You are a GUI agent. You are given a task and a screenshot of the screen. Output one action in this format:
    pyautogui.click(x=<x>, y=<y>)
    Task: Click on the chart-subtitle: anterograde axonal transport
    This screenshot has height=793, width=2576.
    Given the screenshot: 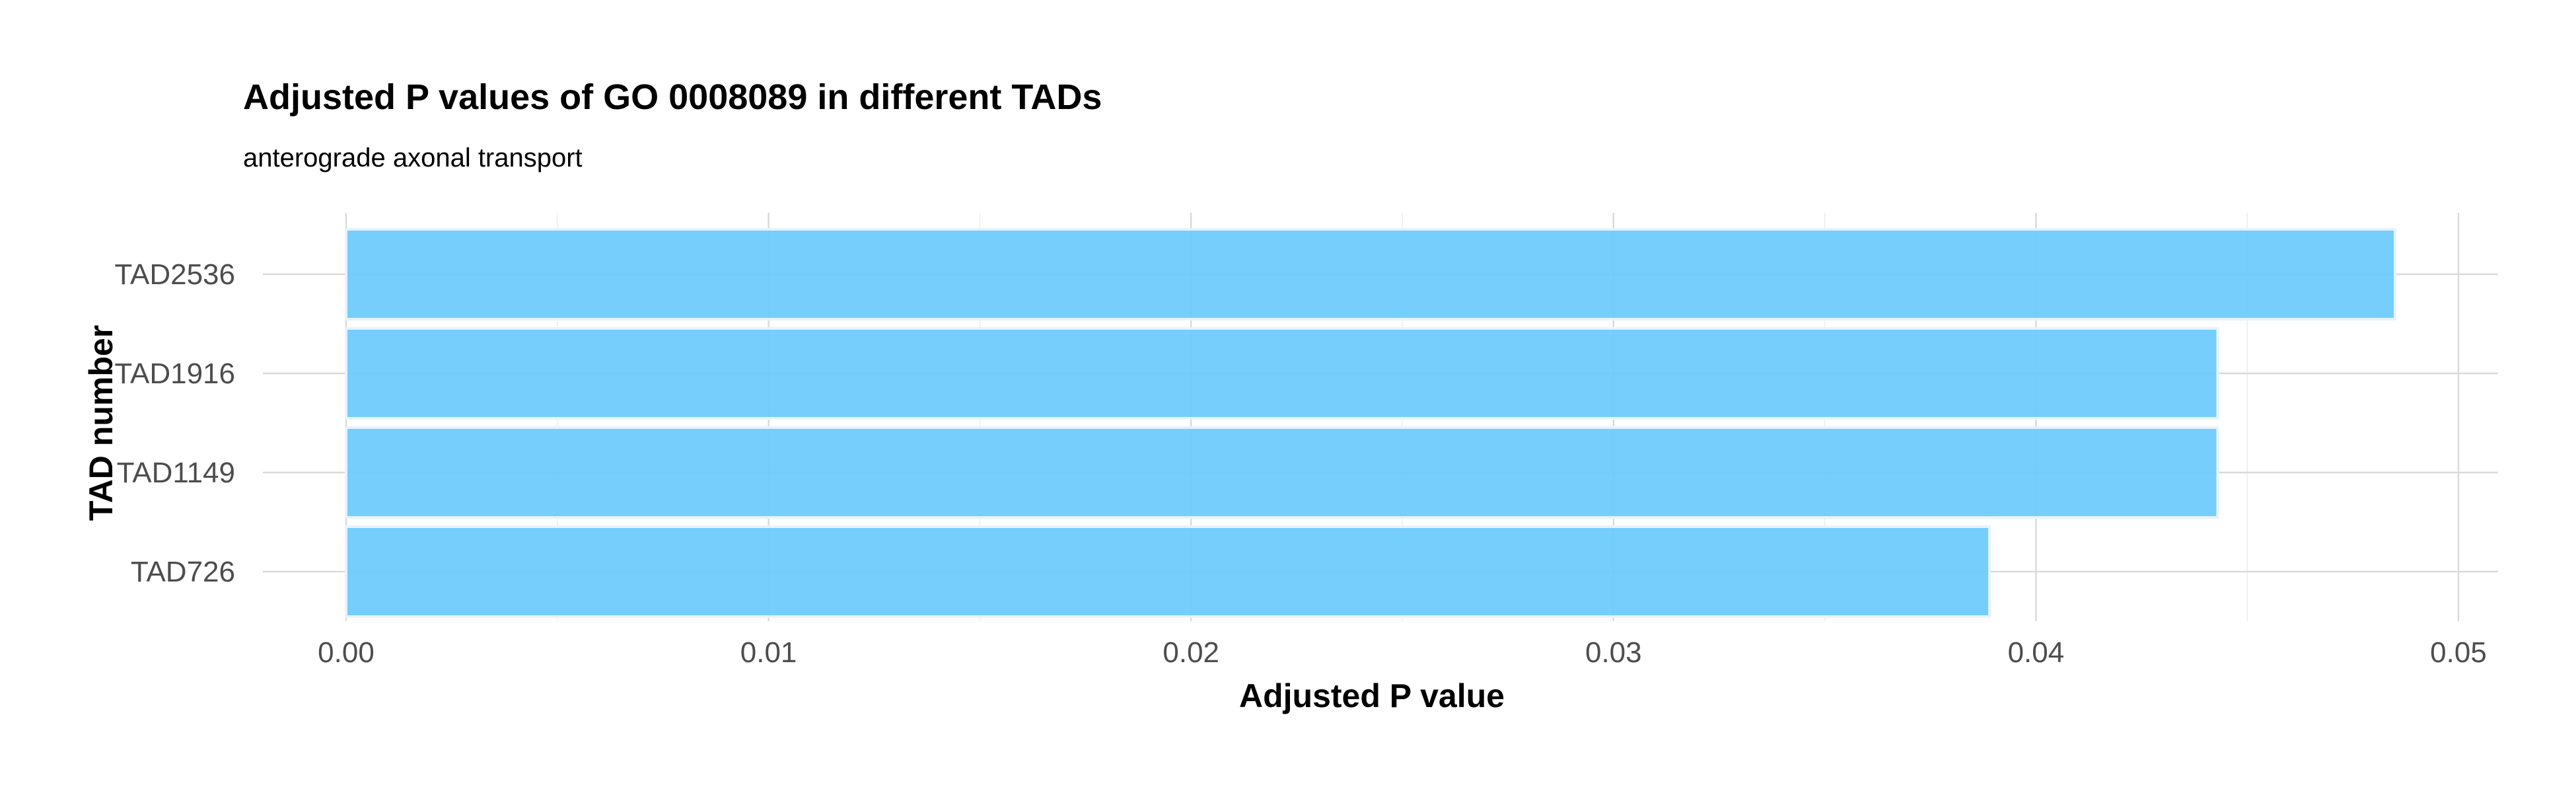 What is the action you would take?
    pyautogui.click(x=413, y=158)
    